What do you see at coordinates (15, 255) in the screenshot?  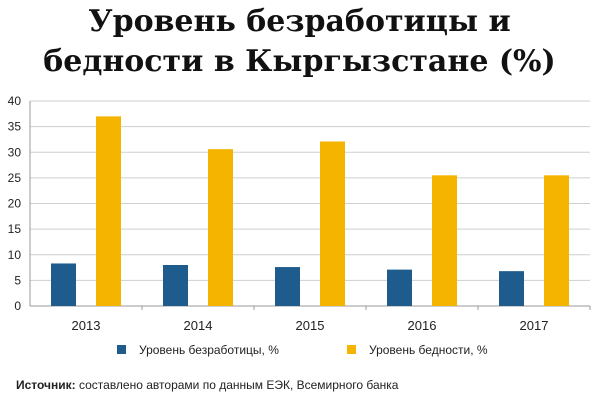 I see `y-tick-label: 10` at bounding box center [15, 255].